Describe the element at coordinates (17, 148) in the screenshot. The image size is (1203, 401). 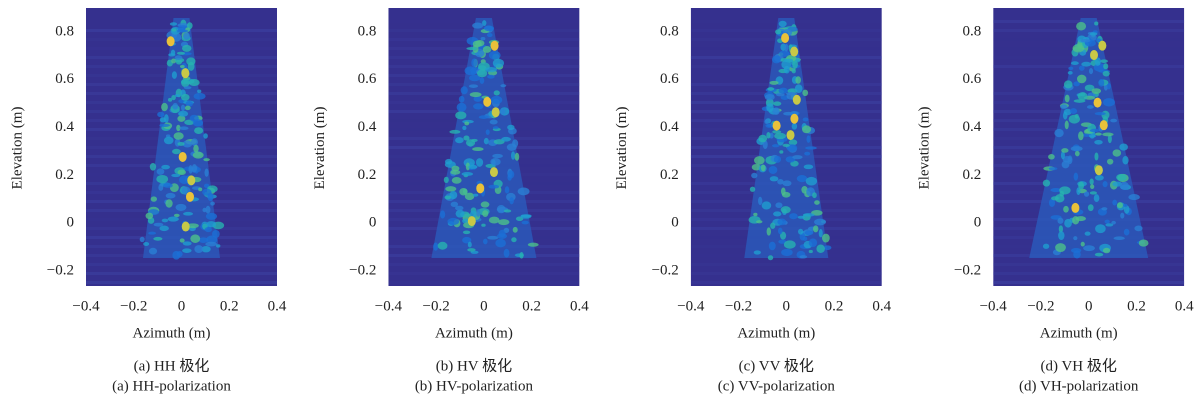
I see `y-axis-label: Elevation (m)` at that location.